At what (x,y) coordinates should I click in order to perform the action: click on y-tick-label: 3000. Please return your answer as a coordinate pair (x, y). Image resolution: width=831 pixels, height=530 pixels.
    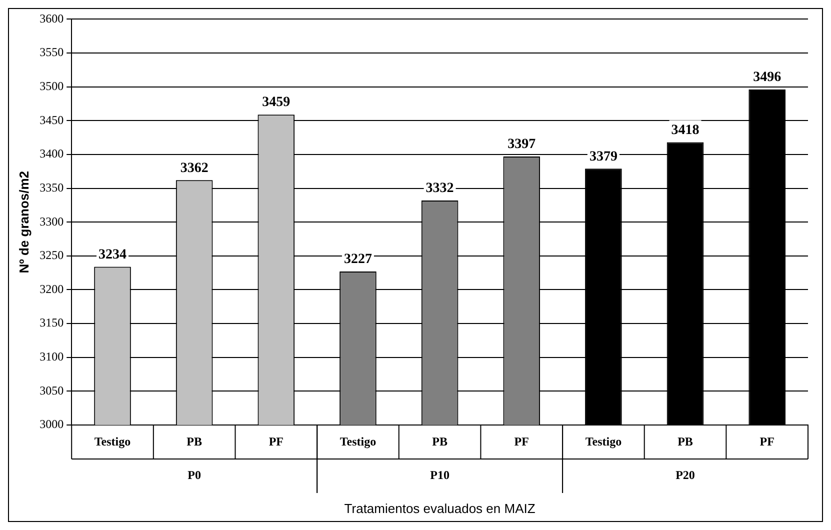
    Looking at the image, I should click on (52, 424).